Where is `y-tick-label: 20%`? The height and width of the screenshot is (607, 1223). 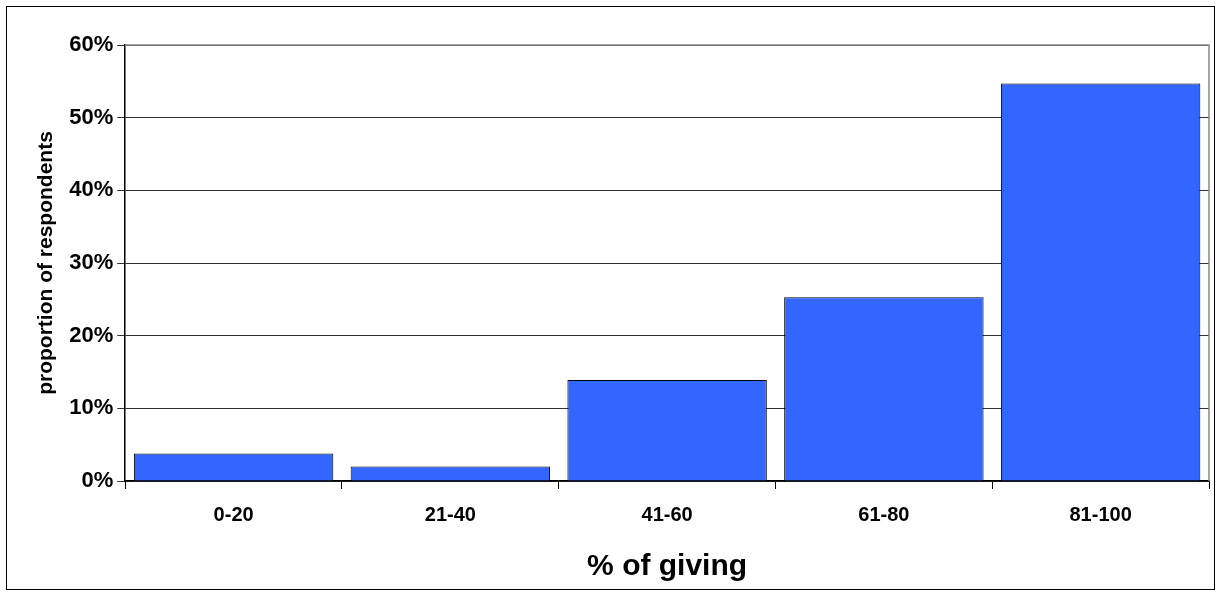 y-tick-label: 20% is located at coordinates (91, 334).